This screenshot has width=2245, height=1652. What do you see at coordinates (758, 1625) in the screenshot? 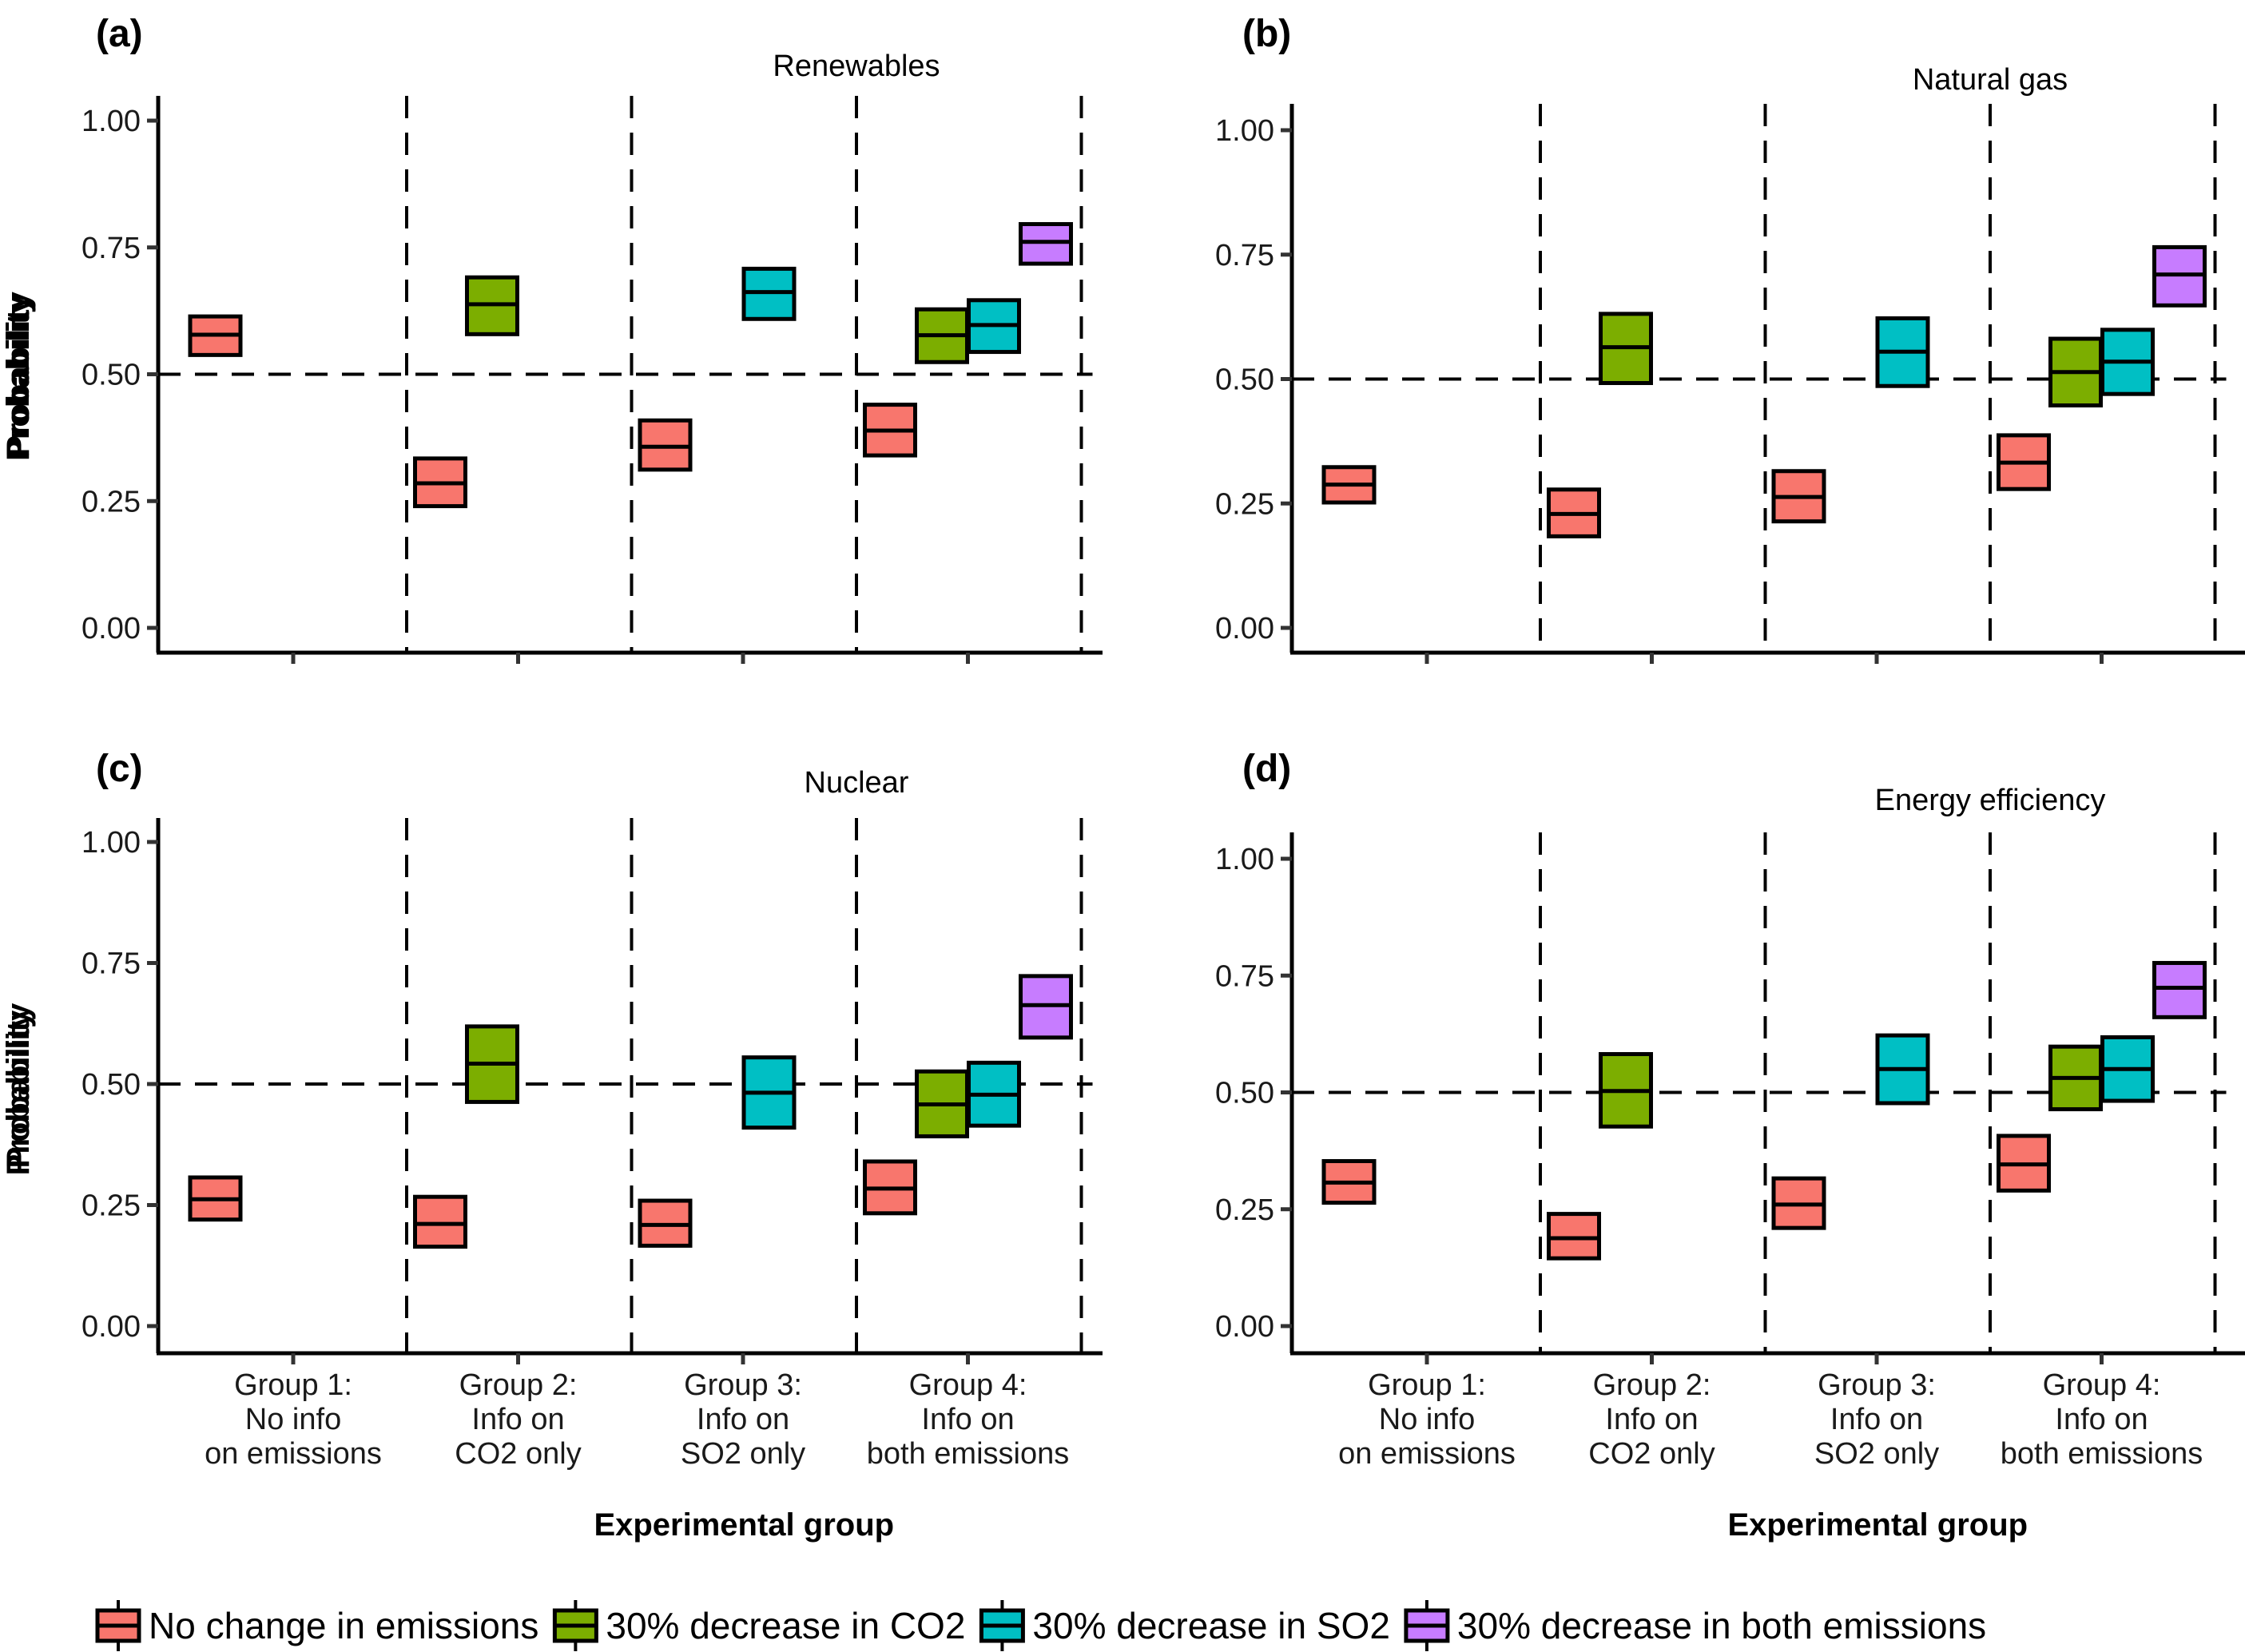
I see `legend-item: 30% decrease in CO2` at bounding box center [758, 1625].